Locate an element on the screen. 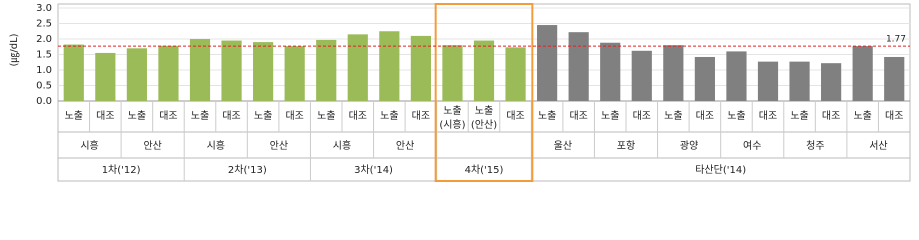  y-tick-label: 1.0 is located at coordinates (44, 70).